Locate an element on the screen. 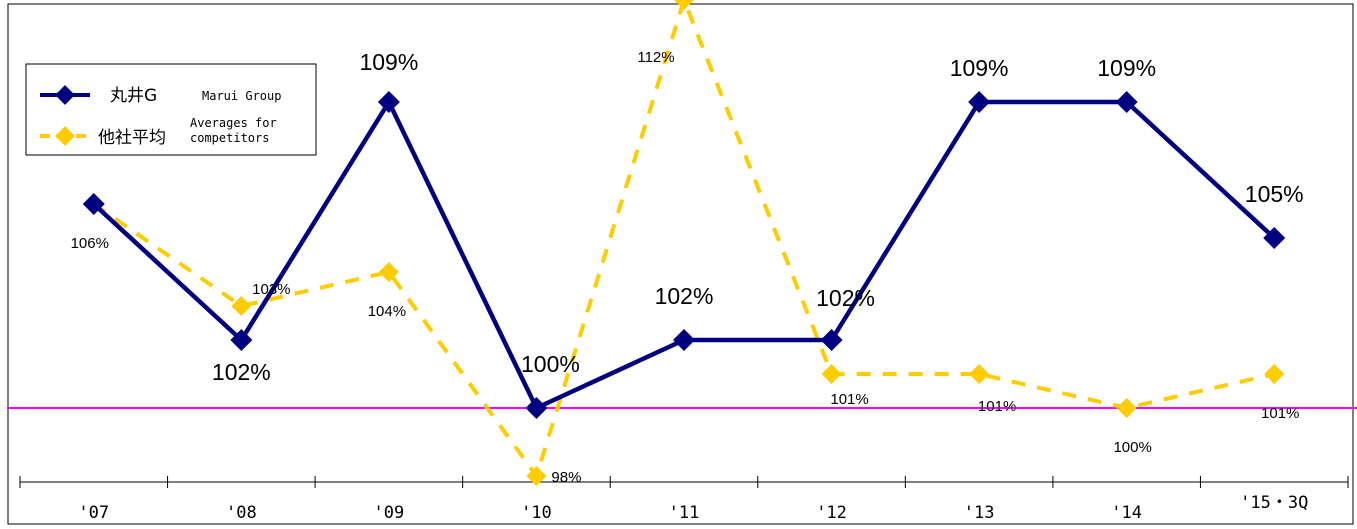  competitors-data-label: 98% is located at coordinates (566, 477).